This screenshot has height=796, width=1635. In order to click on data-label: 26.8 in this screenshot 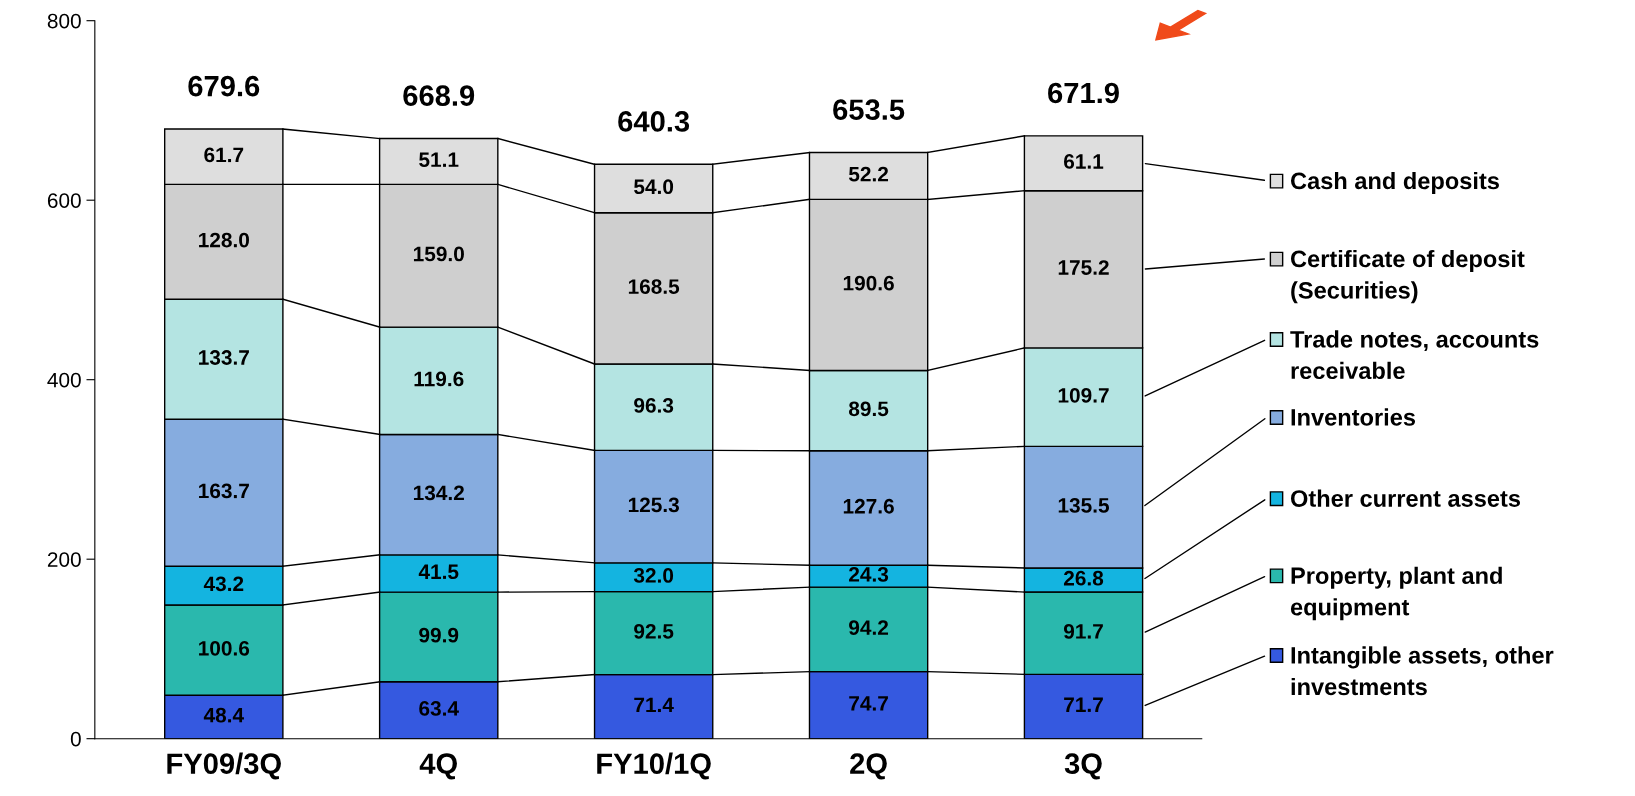, I will do `click(1083, 578)`.